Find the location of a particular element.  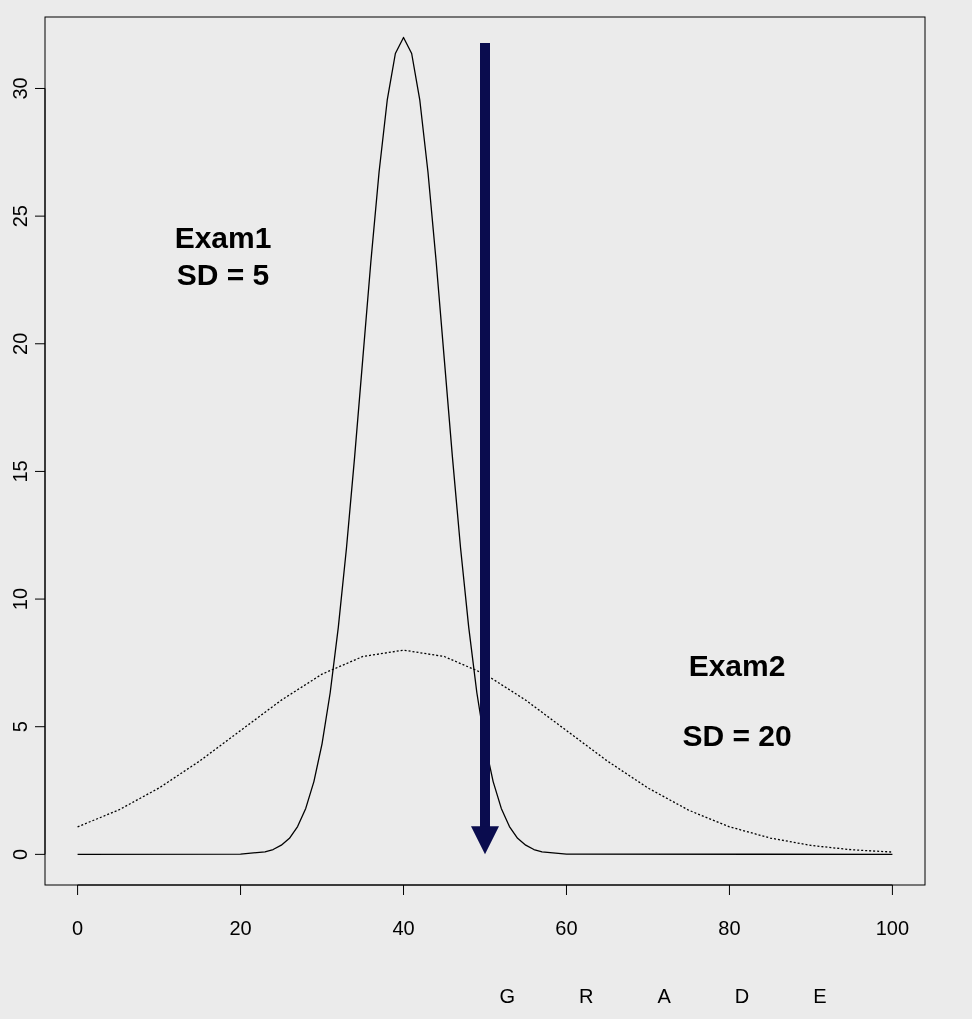

y-tick-label: 20 is located at coordinates (20, 343).